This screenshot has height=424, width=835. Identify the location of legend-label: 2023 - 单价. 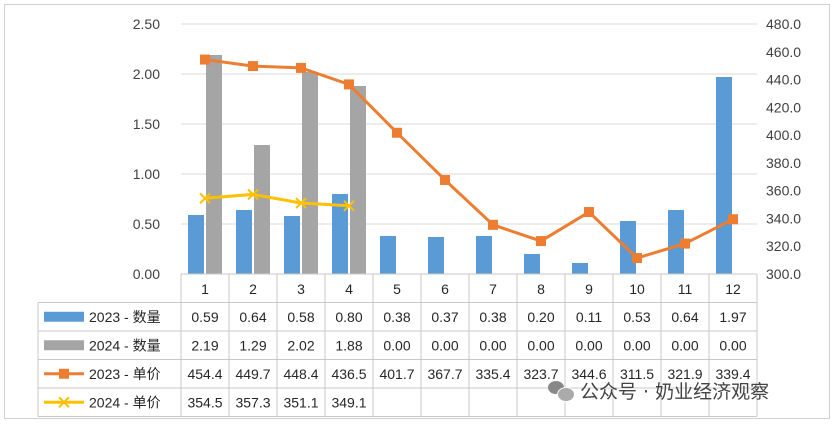
(125, 374).